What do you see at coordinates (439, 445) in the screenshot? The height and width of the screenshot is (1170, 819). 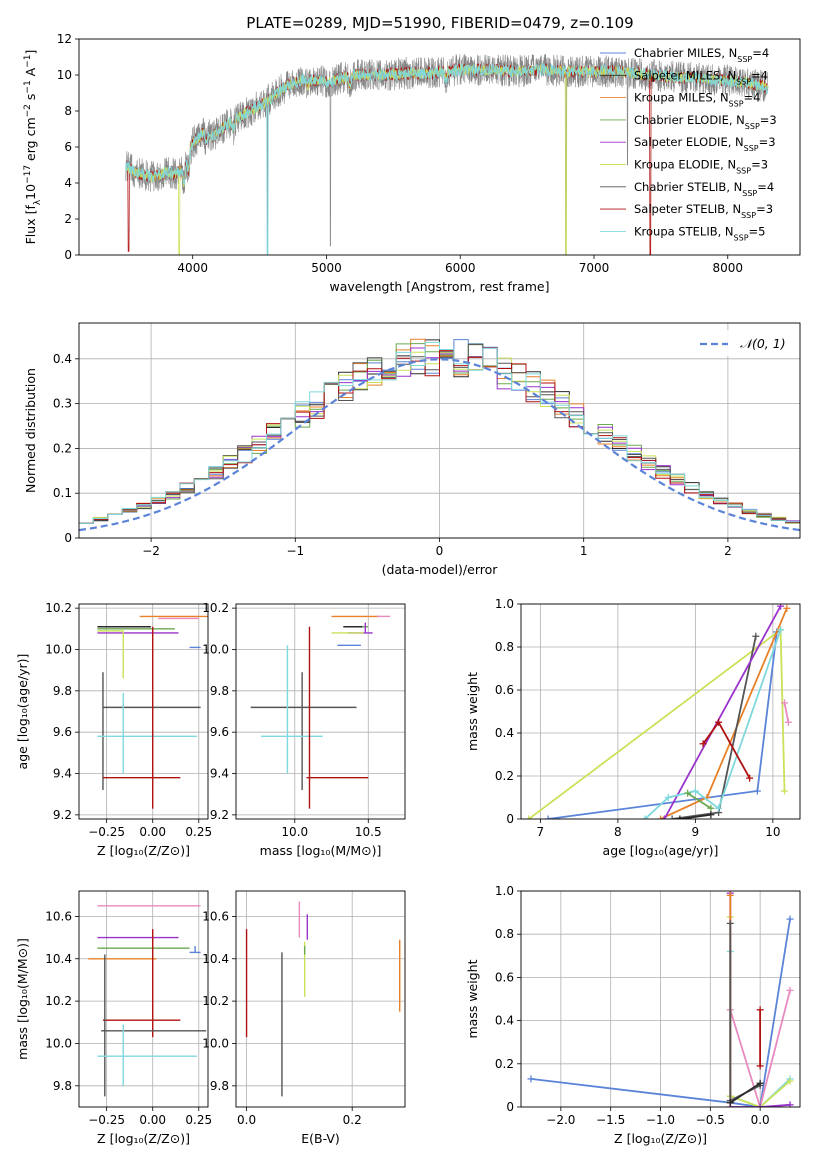 I see `gaussian-curve` at bounding box center [439, 445].